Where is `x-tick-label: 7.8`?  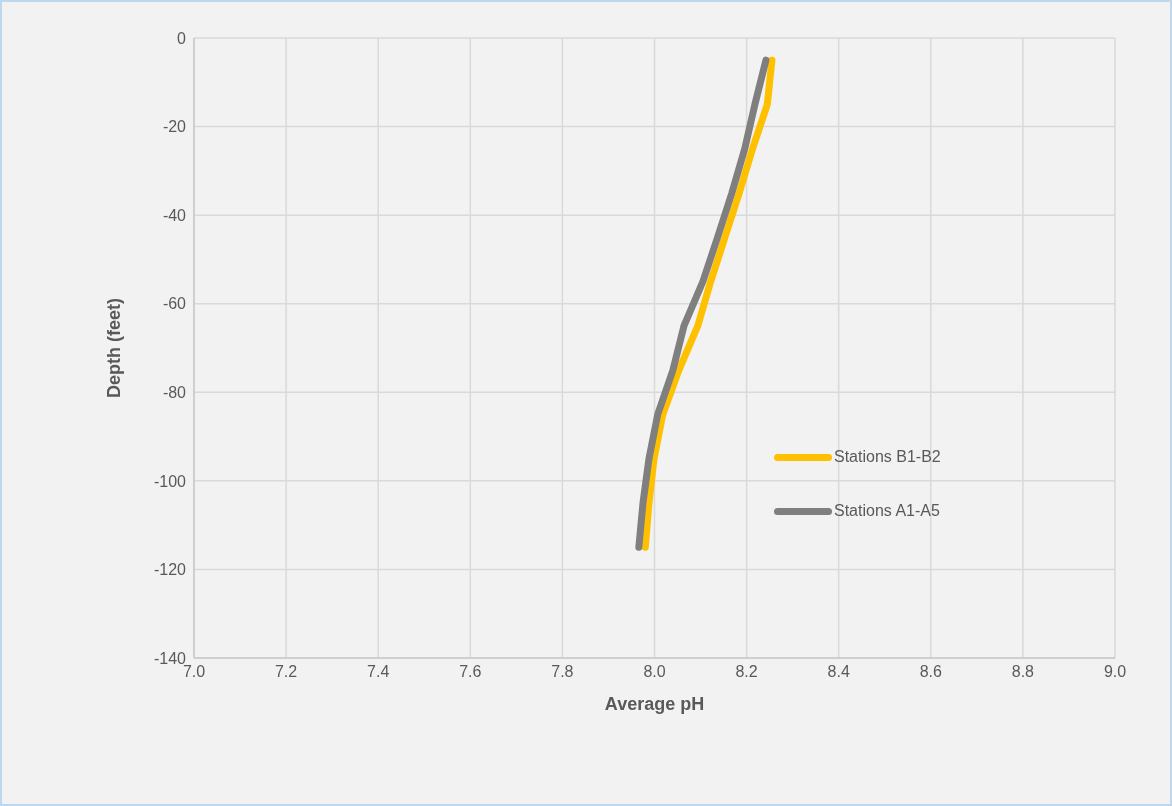 x-tick-label: 7.8 is located at coordinates (562, 672).